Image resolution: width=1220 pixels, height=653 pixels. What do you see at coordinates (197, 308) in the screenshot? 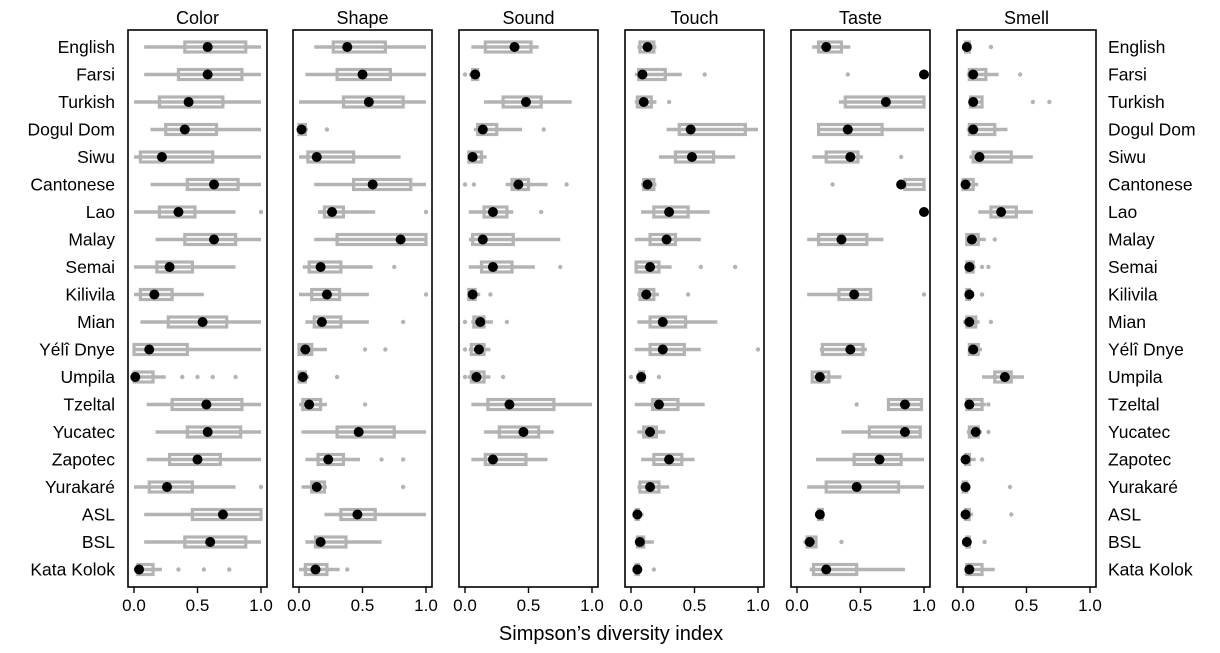
I see `panel-frame-color` at bounding box center [197, 308].